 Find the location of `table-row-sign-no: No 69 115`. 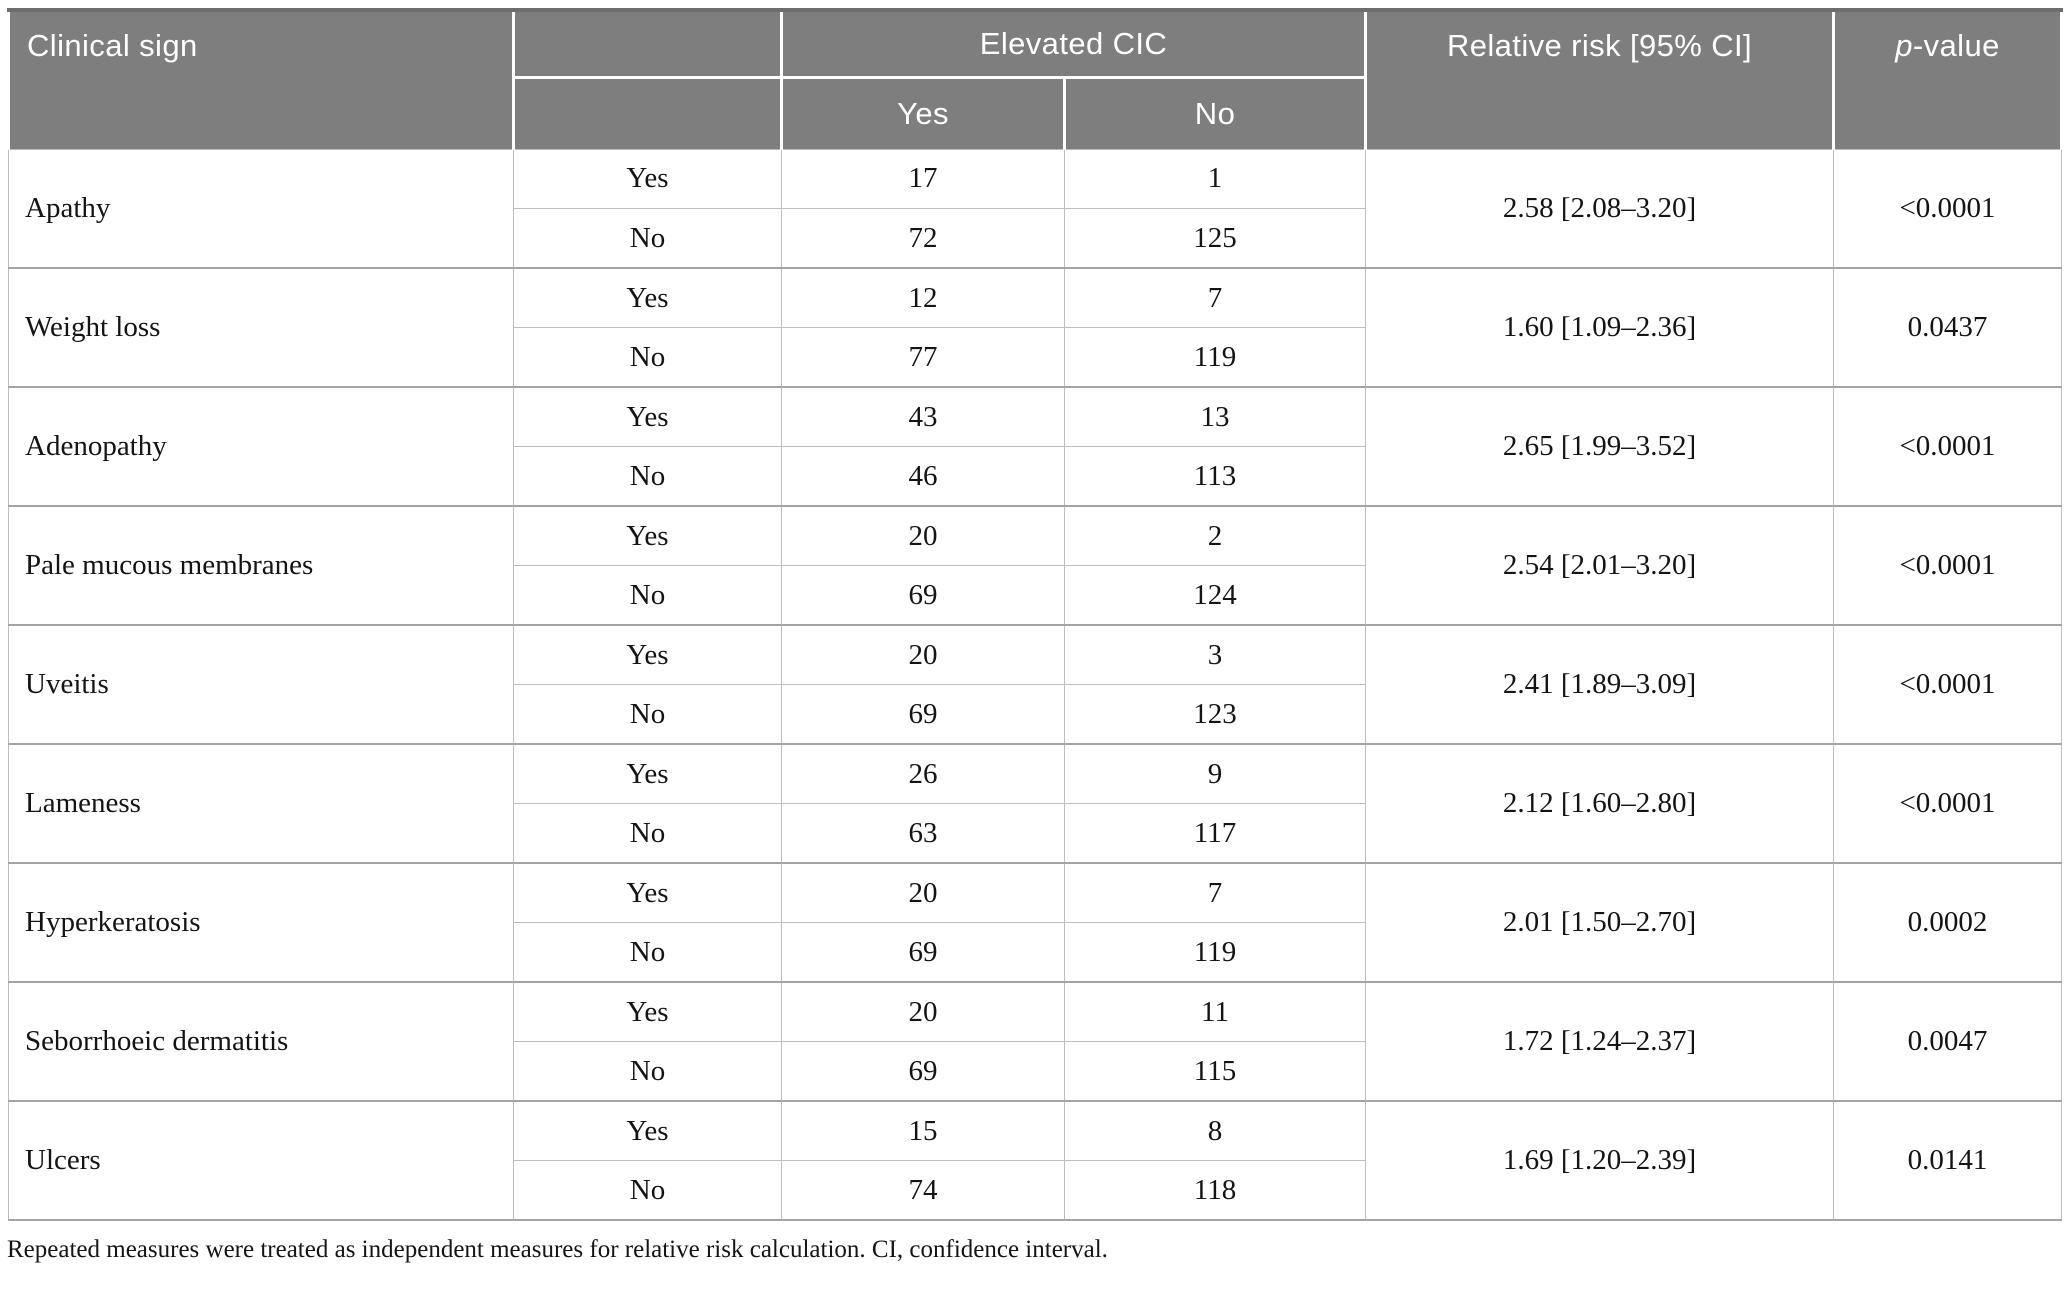

table-row-sign-no: No 69 115 is located at coordinates (1035, 1071).